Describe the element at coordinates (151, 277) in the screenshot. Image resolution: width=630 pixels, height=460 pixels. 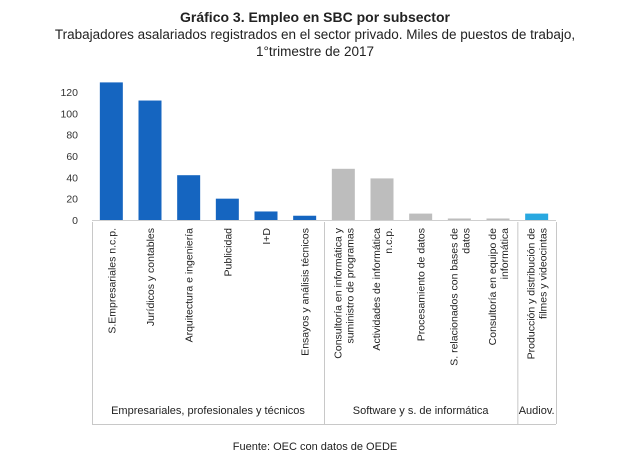
I see `x-tick-label: Jurídicos y contables` at that location.